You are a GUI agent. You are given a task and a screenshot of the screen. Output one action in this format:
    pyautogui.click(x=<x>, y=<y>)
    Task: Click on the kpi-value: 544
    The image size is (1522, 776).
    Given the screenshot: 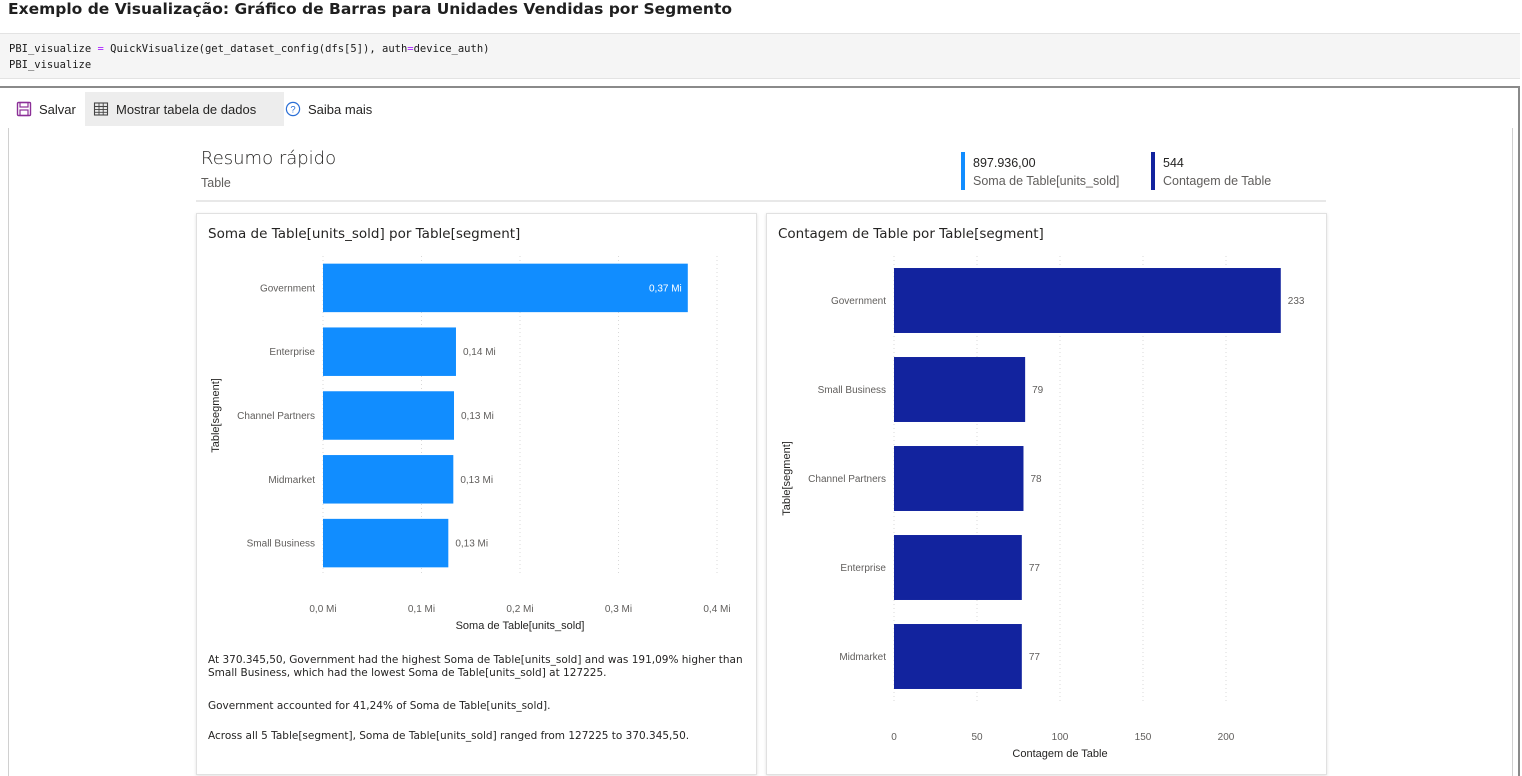 What is the action you would take?
    pyautogui.click(x=1173, y=163)
    